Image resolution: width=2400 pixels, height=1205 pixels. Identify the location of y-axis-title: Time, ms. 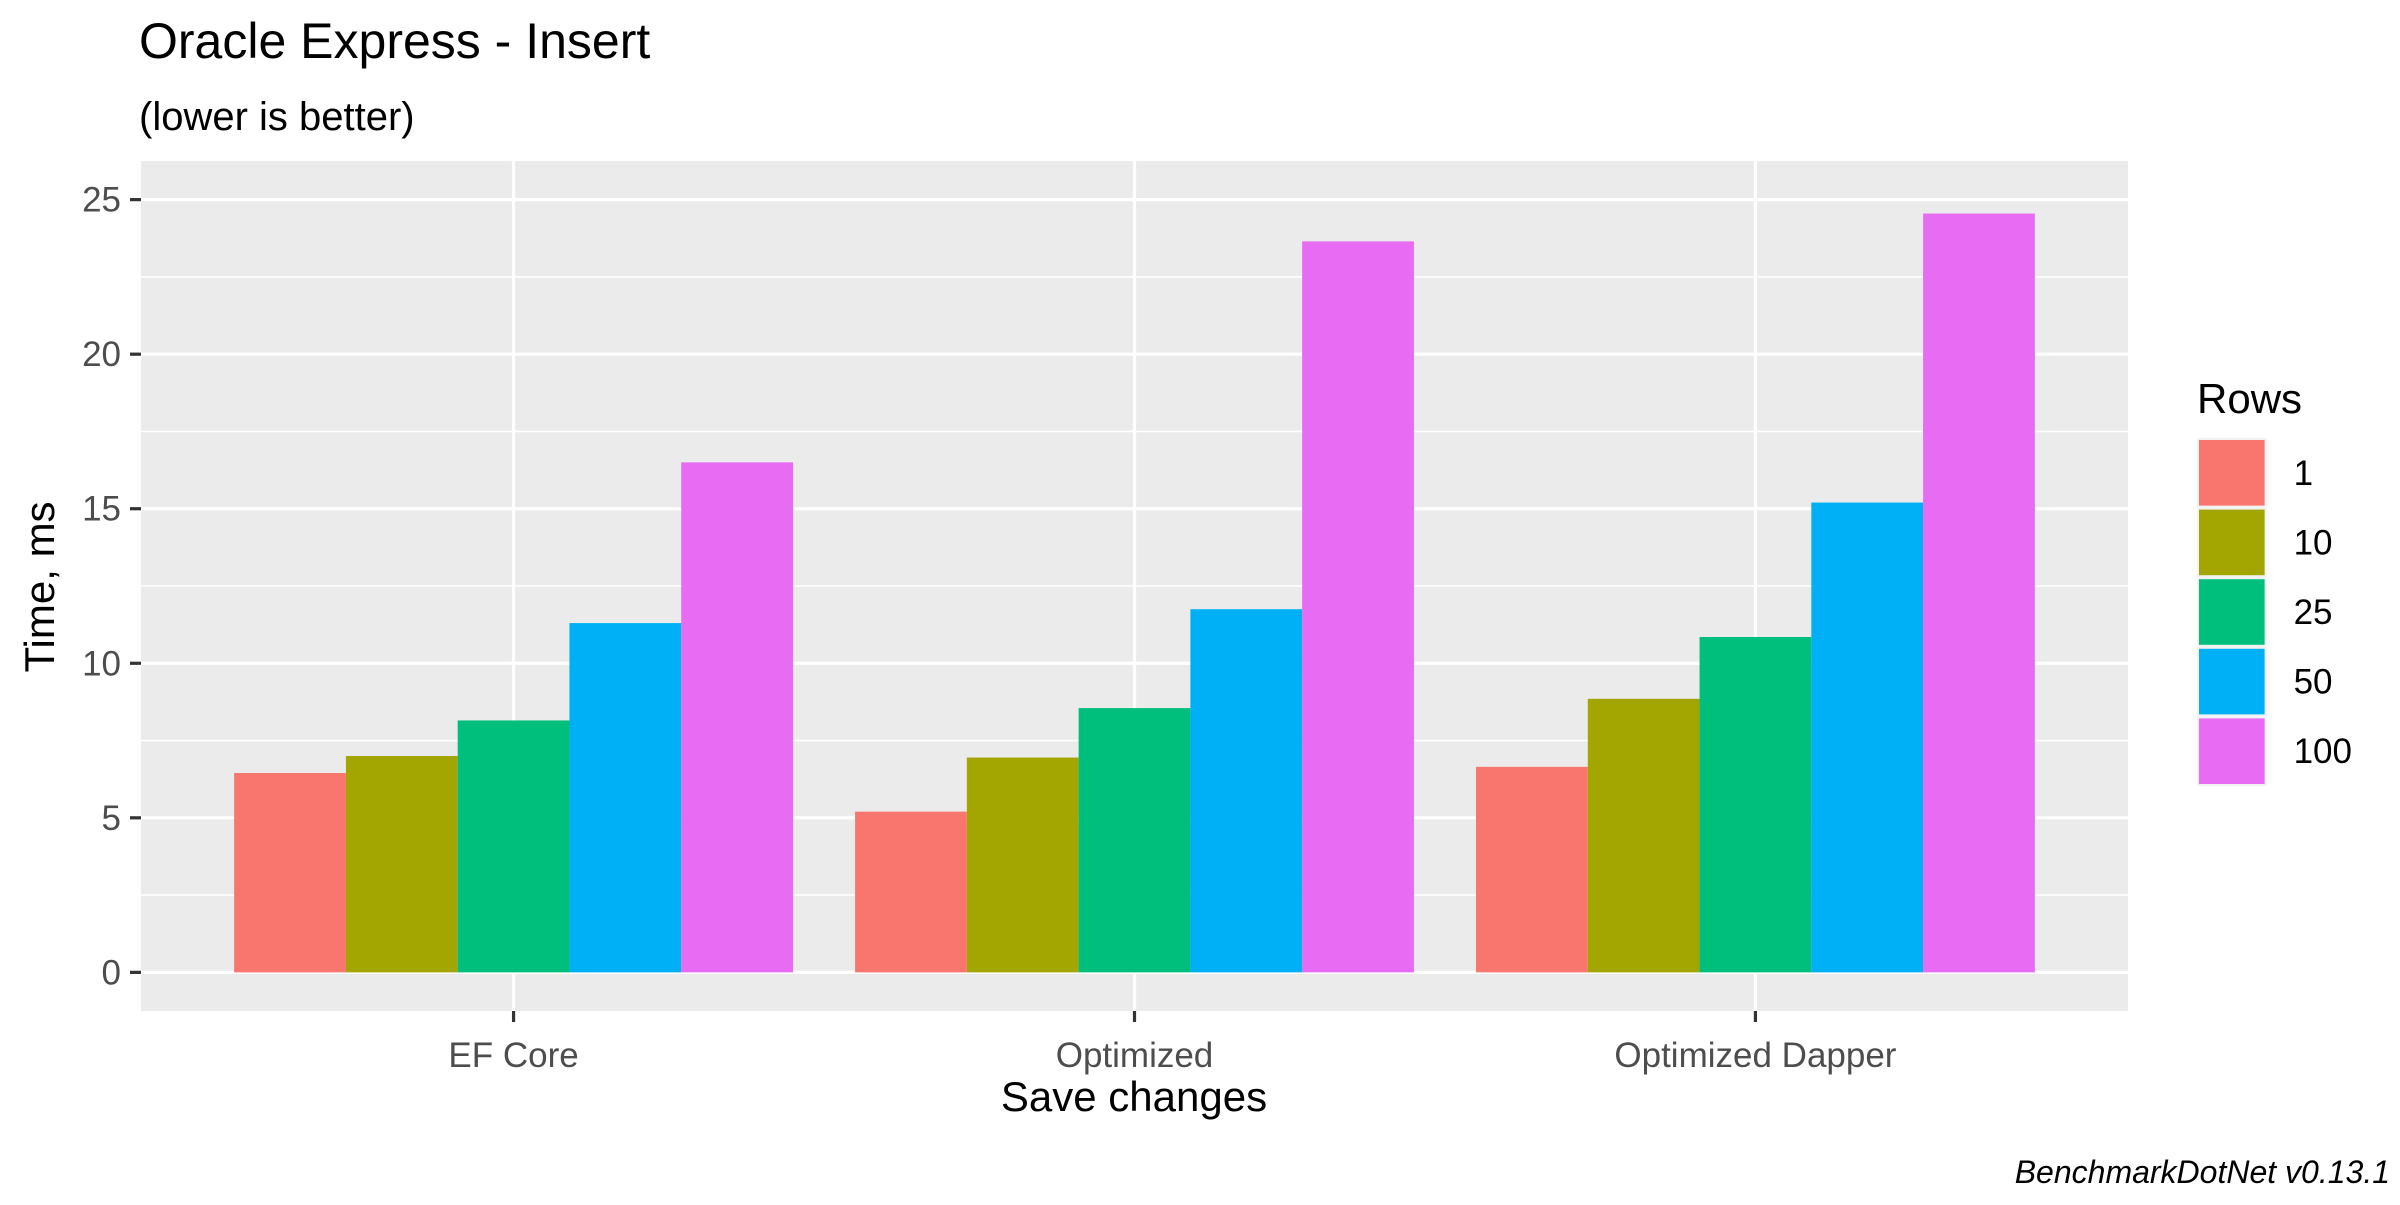
(39, 586).